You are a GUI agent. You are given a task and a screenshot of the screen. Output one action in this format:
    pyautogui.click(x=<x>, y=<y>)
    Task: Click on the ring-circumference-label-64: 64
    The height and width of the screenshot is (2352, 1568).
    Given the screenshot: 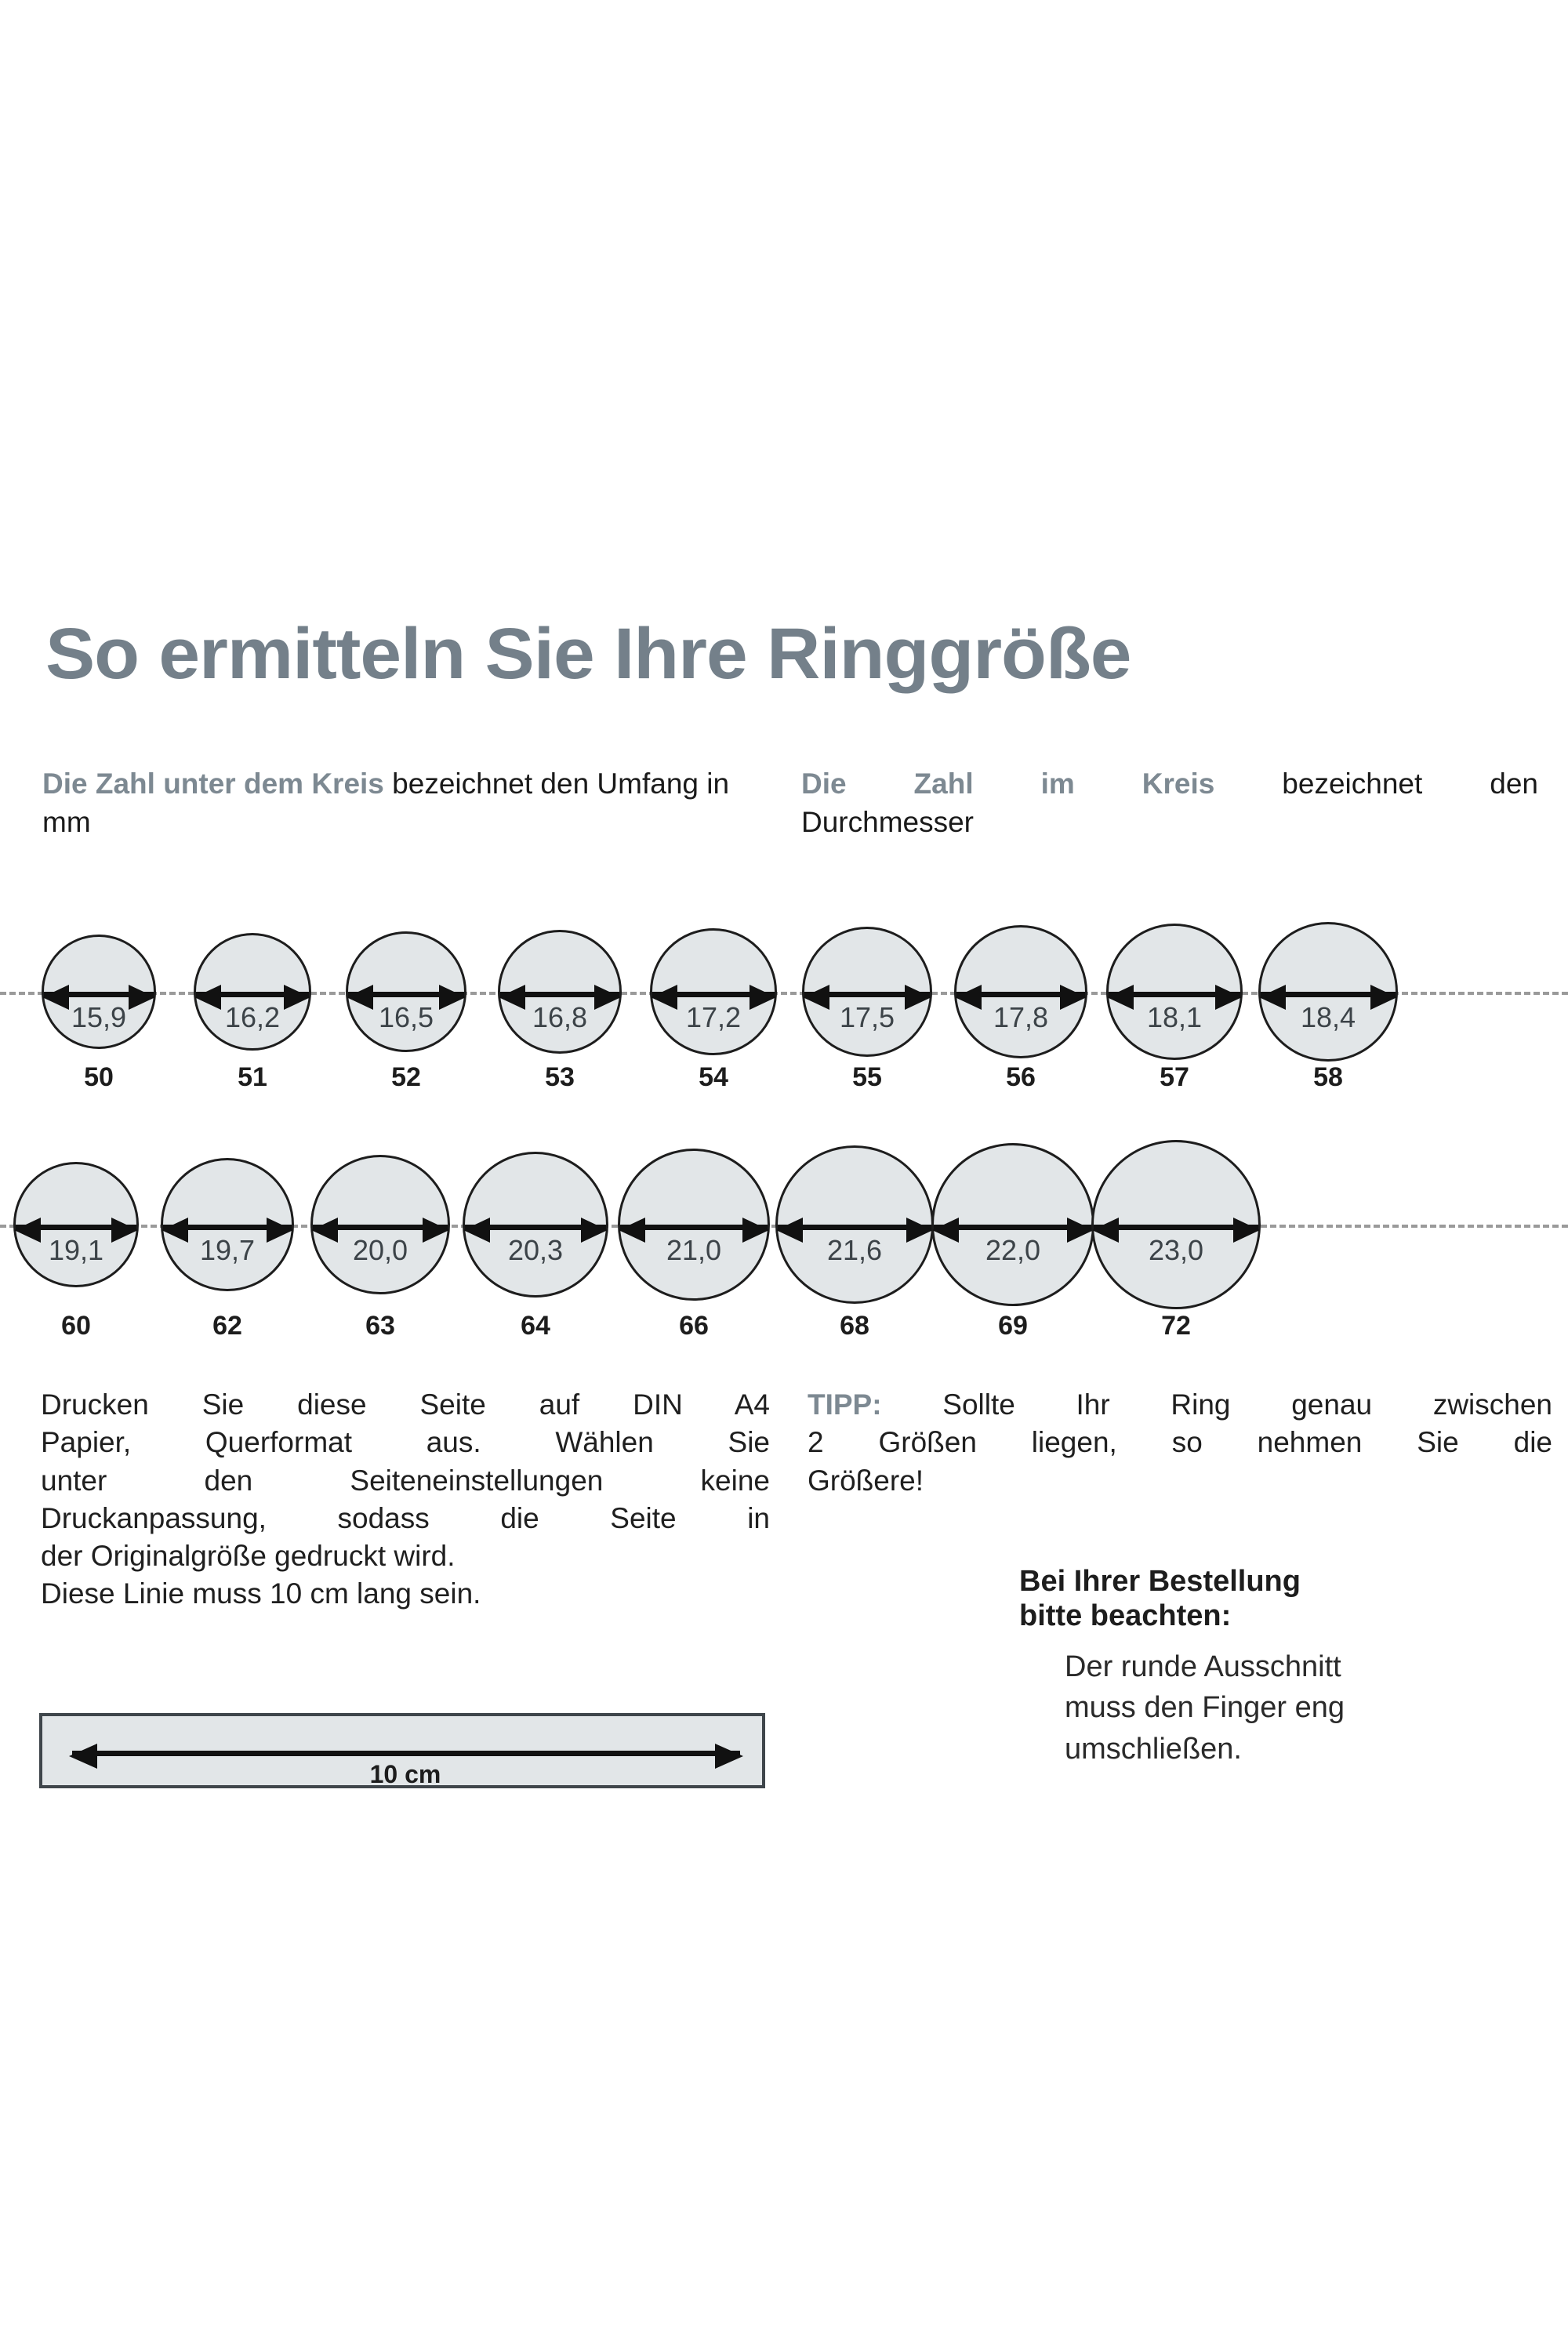 What is the action you would take?
    pyautogui.click(x=535, y=1326)
    